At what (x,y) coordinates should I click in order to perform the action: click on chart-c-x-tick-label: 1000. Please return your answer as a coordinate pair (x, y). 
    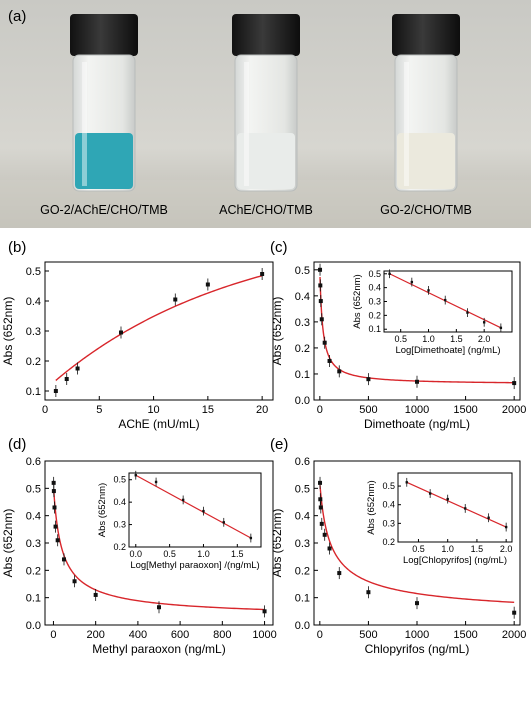
    Looking at the image, I should click on (417, 410).